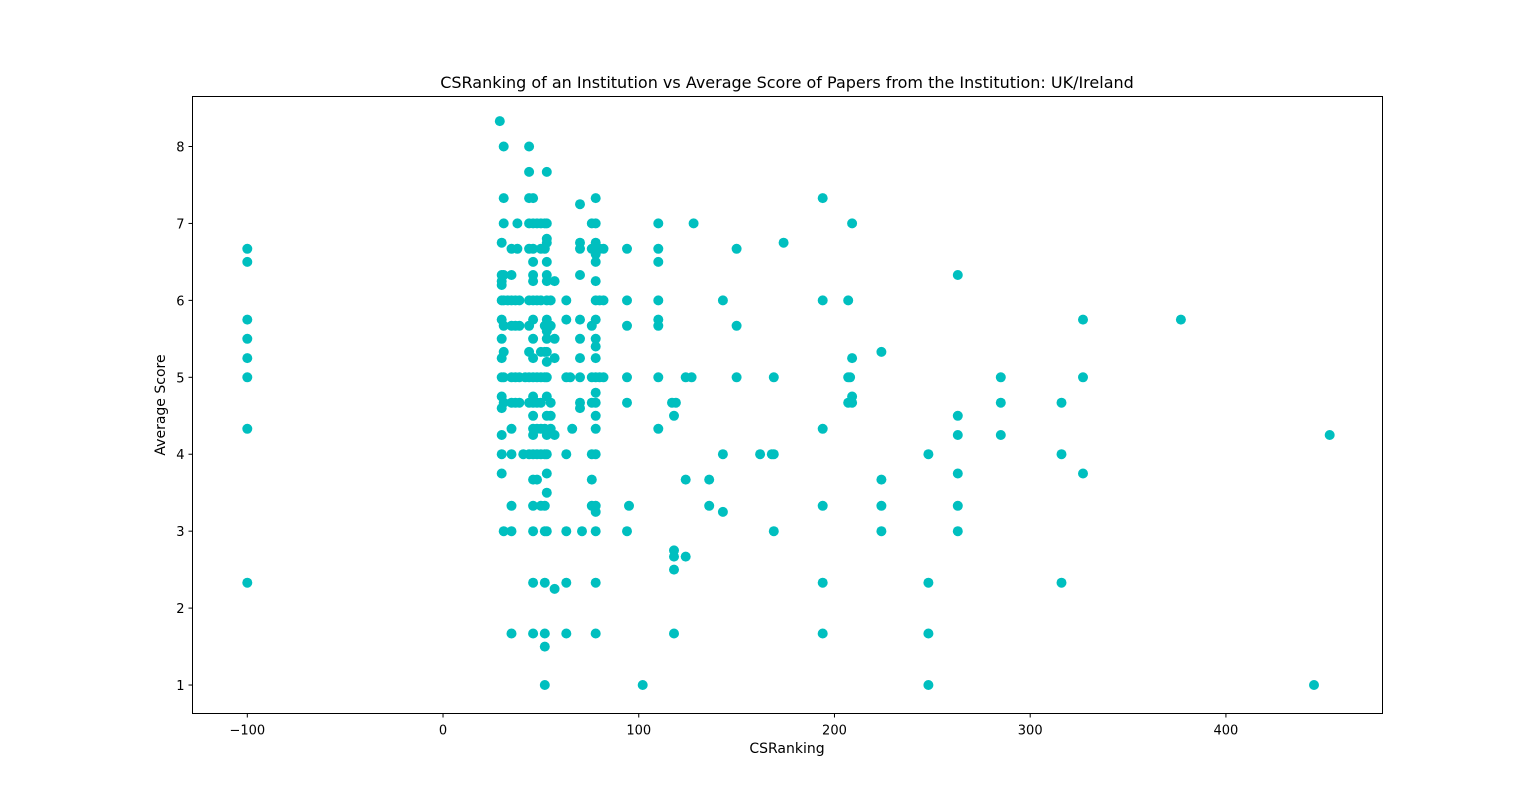 This screenshot has height=805, width=1536. I want to click on y-tick-label: 2, so click(180, 609).